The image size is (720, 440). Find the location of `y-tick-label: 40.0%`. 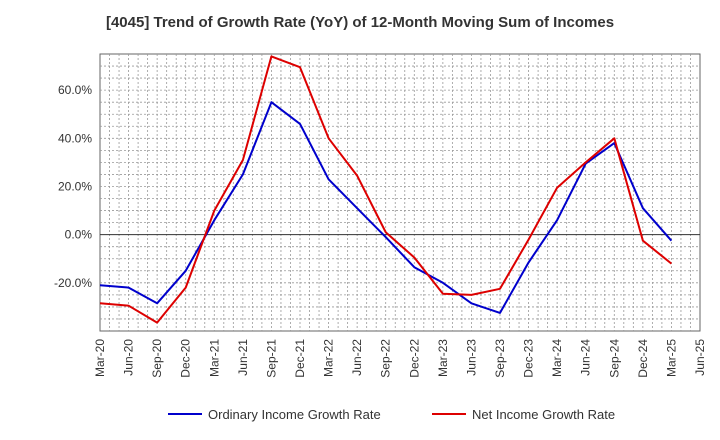

y-tick-label: 40.0% is located at coordinates (75, 138).